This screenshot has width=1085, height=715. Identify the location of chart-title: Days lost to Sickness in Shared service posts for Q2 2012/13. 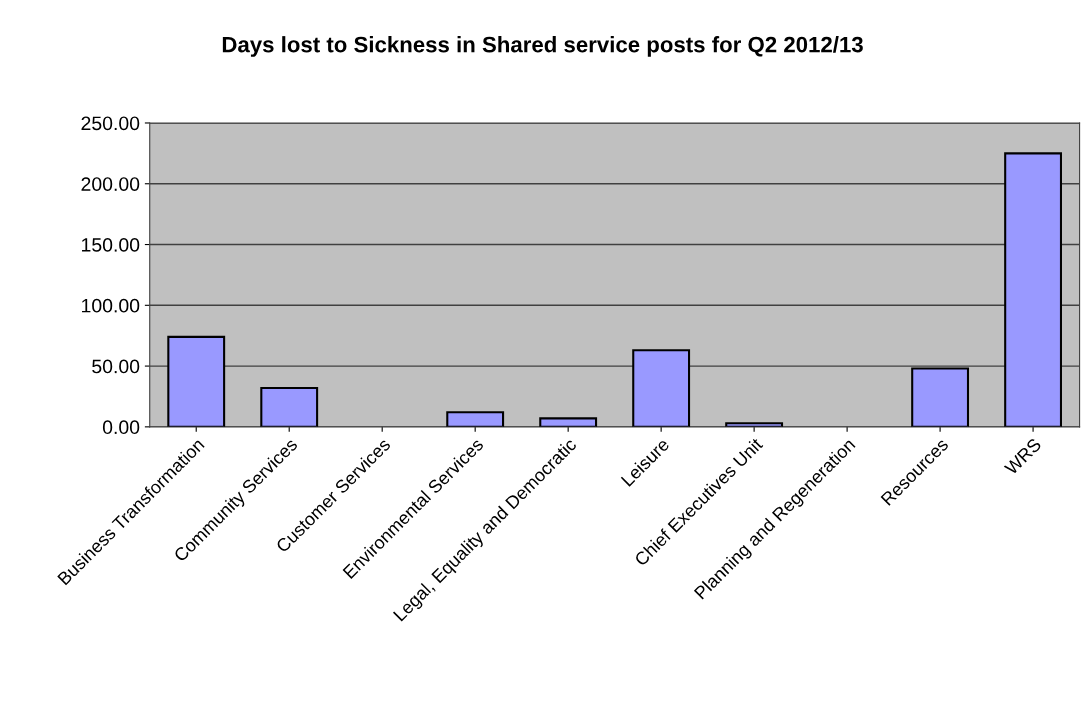
(542, 46).